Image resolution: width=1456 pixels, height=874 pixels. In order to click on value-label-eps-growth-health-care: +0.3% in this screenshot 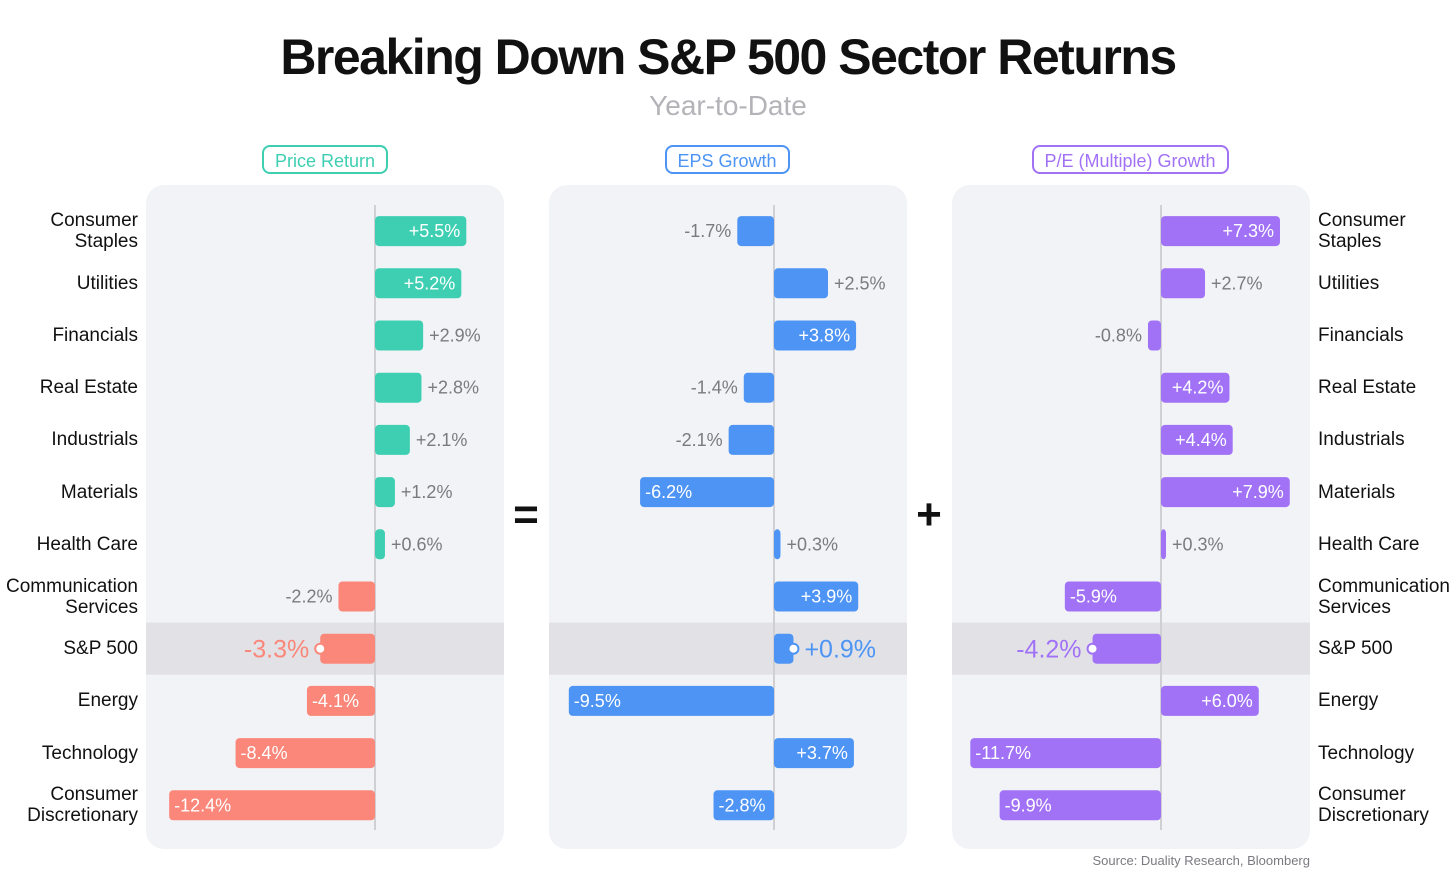, I will do `click(812, 544)`.